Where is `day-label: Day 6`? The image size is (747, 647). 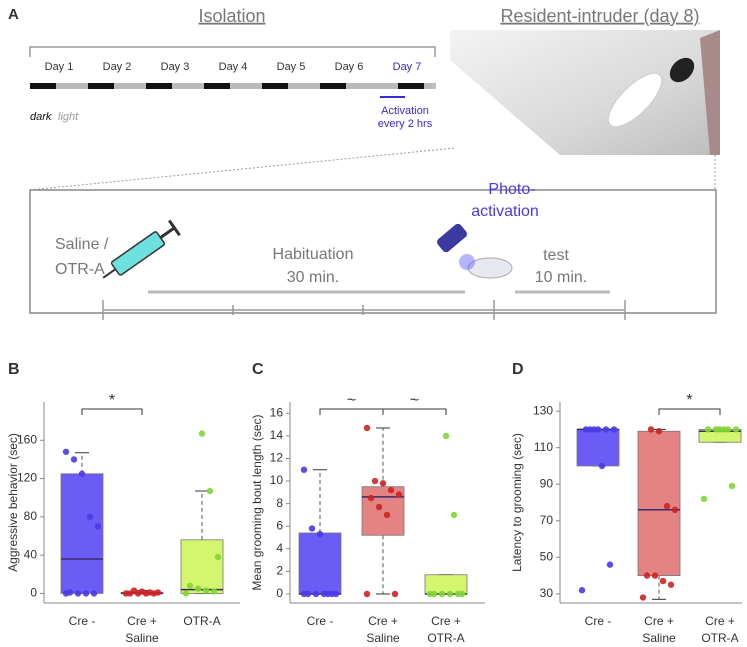
day-label: Day 6 is located at coordinates (349, 67).